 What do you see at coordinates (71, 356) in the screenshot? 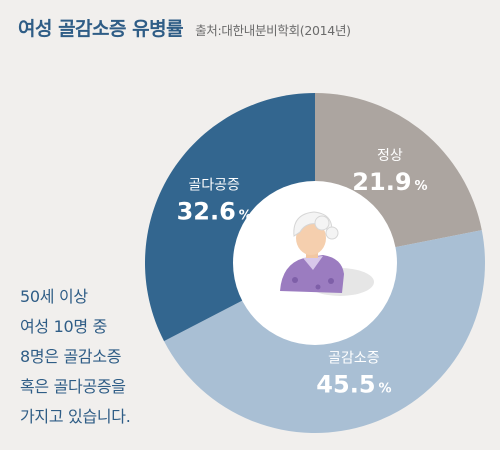
I see `summary-line: 8명은 골감소증` at bounding box center [71, 356].